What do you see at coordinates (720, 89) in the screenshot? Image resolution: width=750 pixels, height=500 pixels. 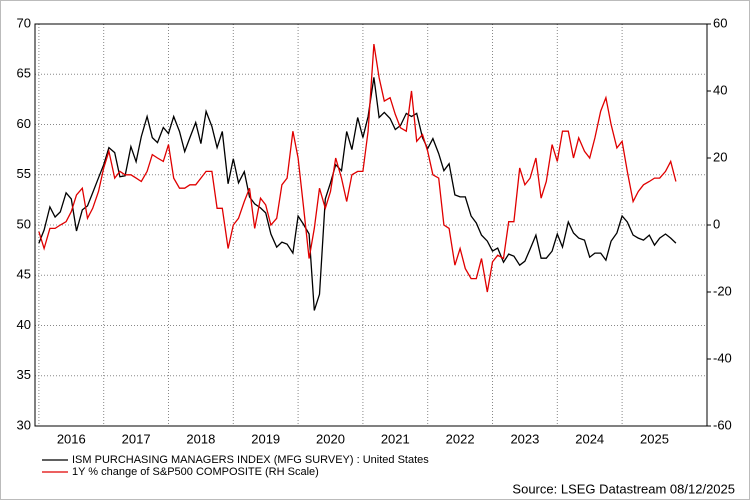 I see `y2-tick-label: 40` at bounding box center [720, 89].